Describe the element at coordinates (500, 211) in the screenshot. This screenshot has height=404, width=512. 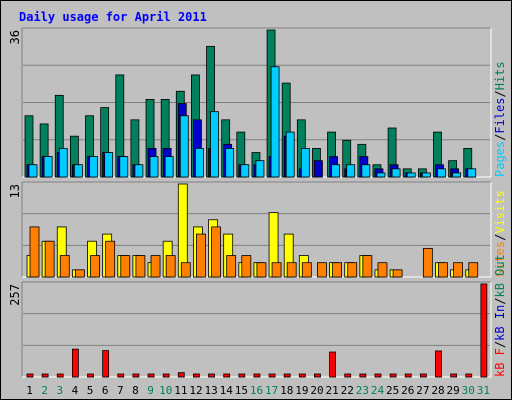
I see `legend-entry: Visits` at that location.